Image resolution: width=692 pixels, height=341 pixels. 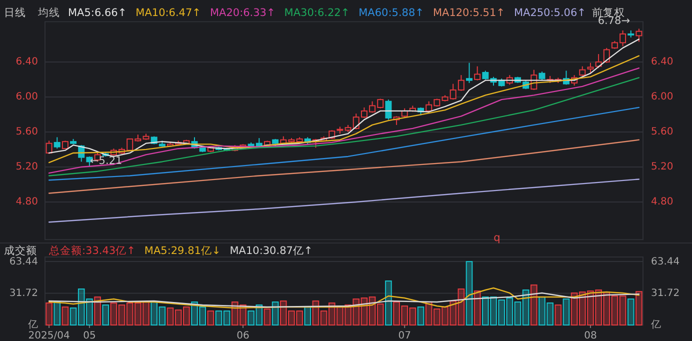 I want to click on y2-tick-label: 5.60, so click(x=662, y=132).